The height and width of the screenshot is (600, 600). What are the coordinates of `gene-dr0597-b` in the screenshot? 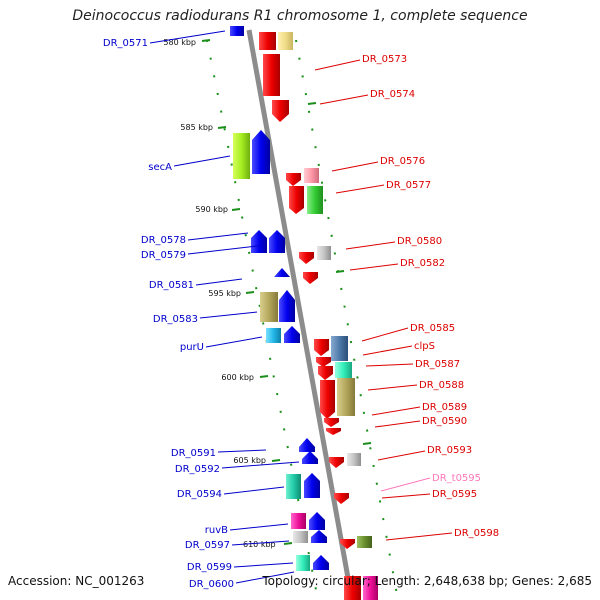 It's located at (319, 536).